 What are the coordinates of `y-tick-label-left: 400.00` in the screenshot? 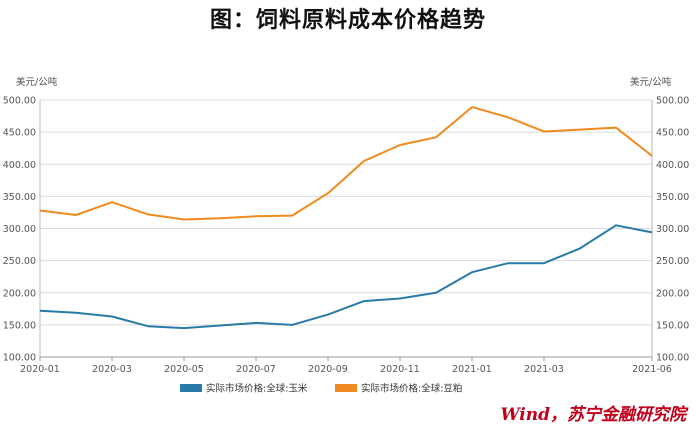 It's located at (19, 165).